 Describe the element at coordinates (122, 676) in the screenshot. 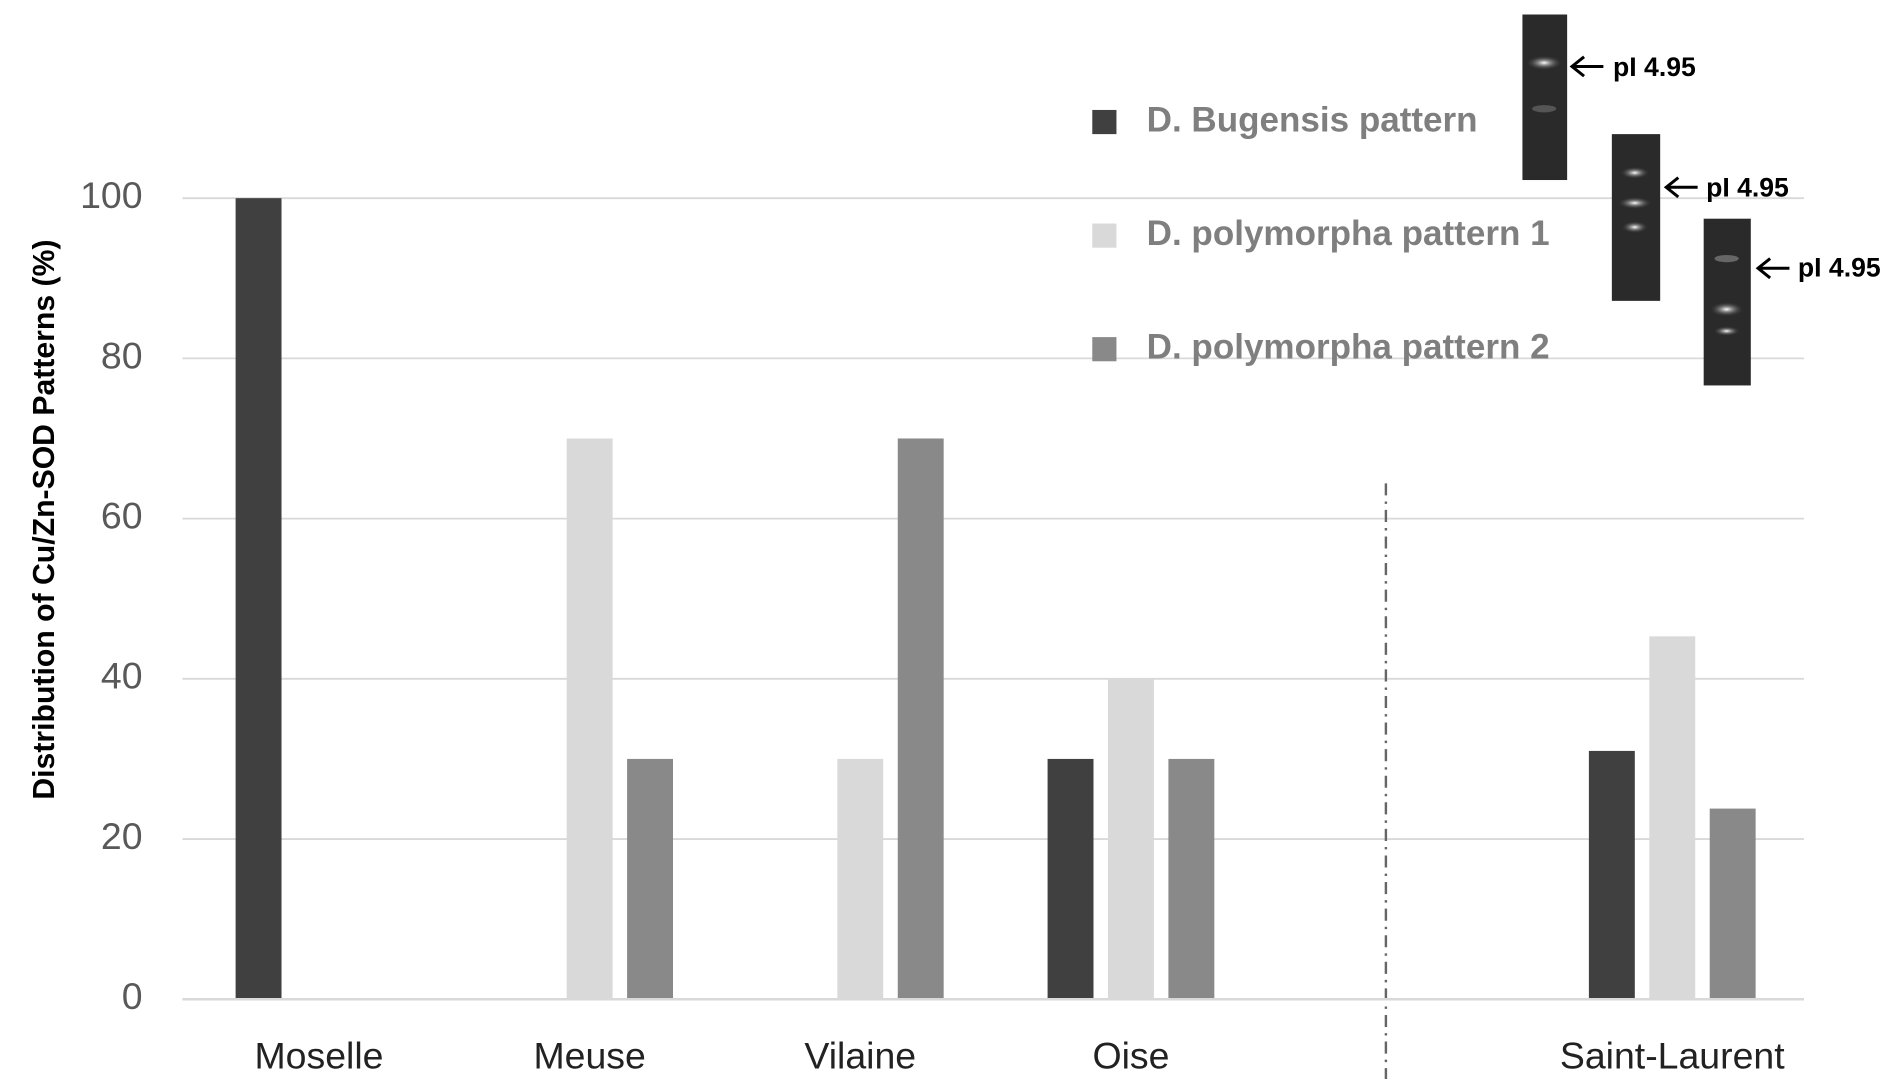

I see `y-tick-label: 40` at that location.